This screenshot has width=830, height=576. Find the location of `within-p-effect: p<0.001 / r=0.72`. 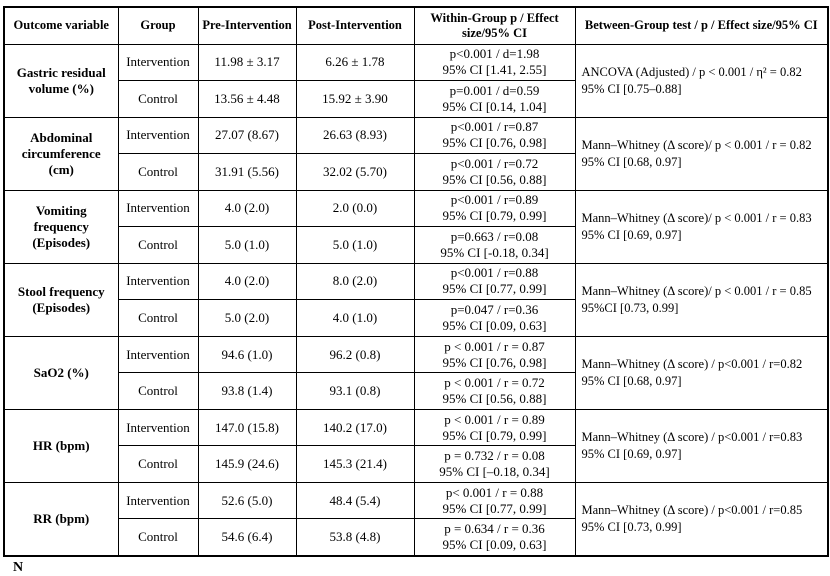

within-p-effect: p<0.001 / r=0.72 is located at coordinates (494, 163).